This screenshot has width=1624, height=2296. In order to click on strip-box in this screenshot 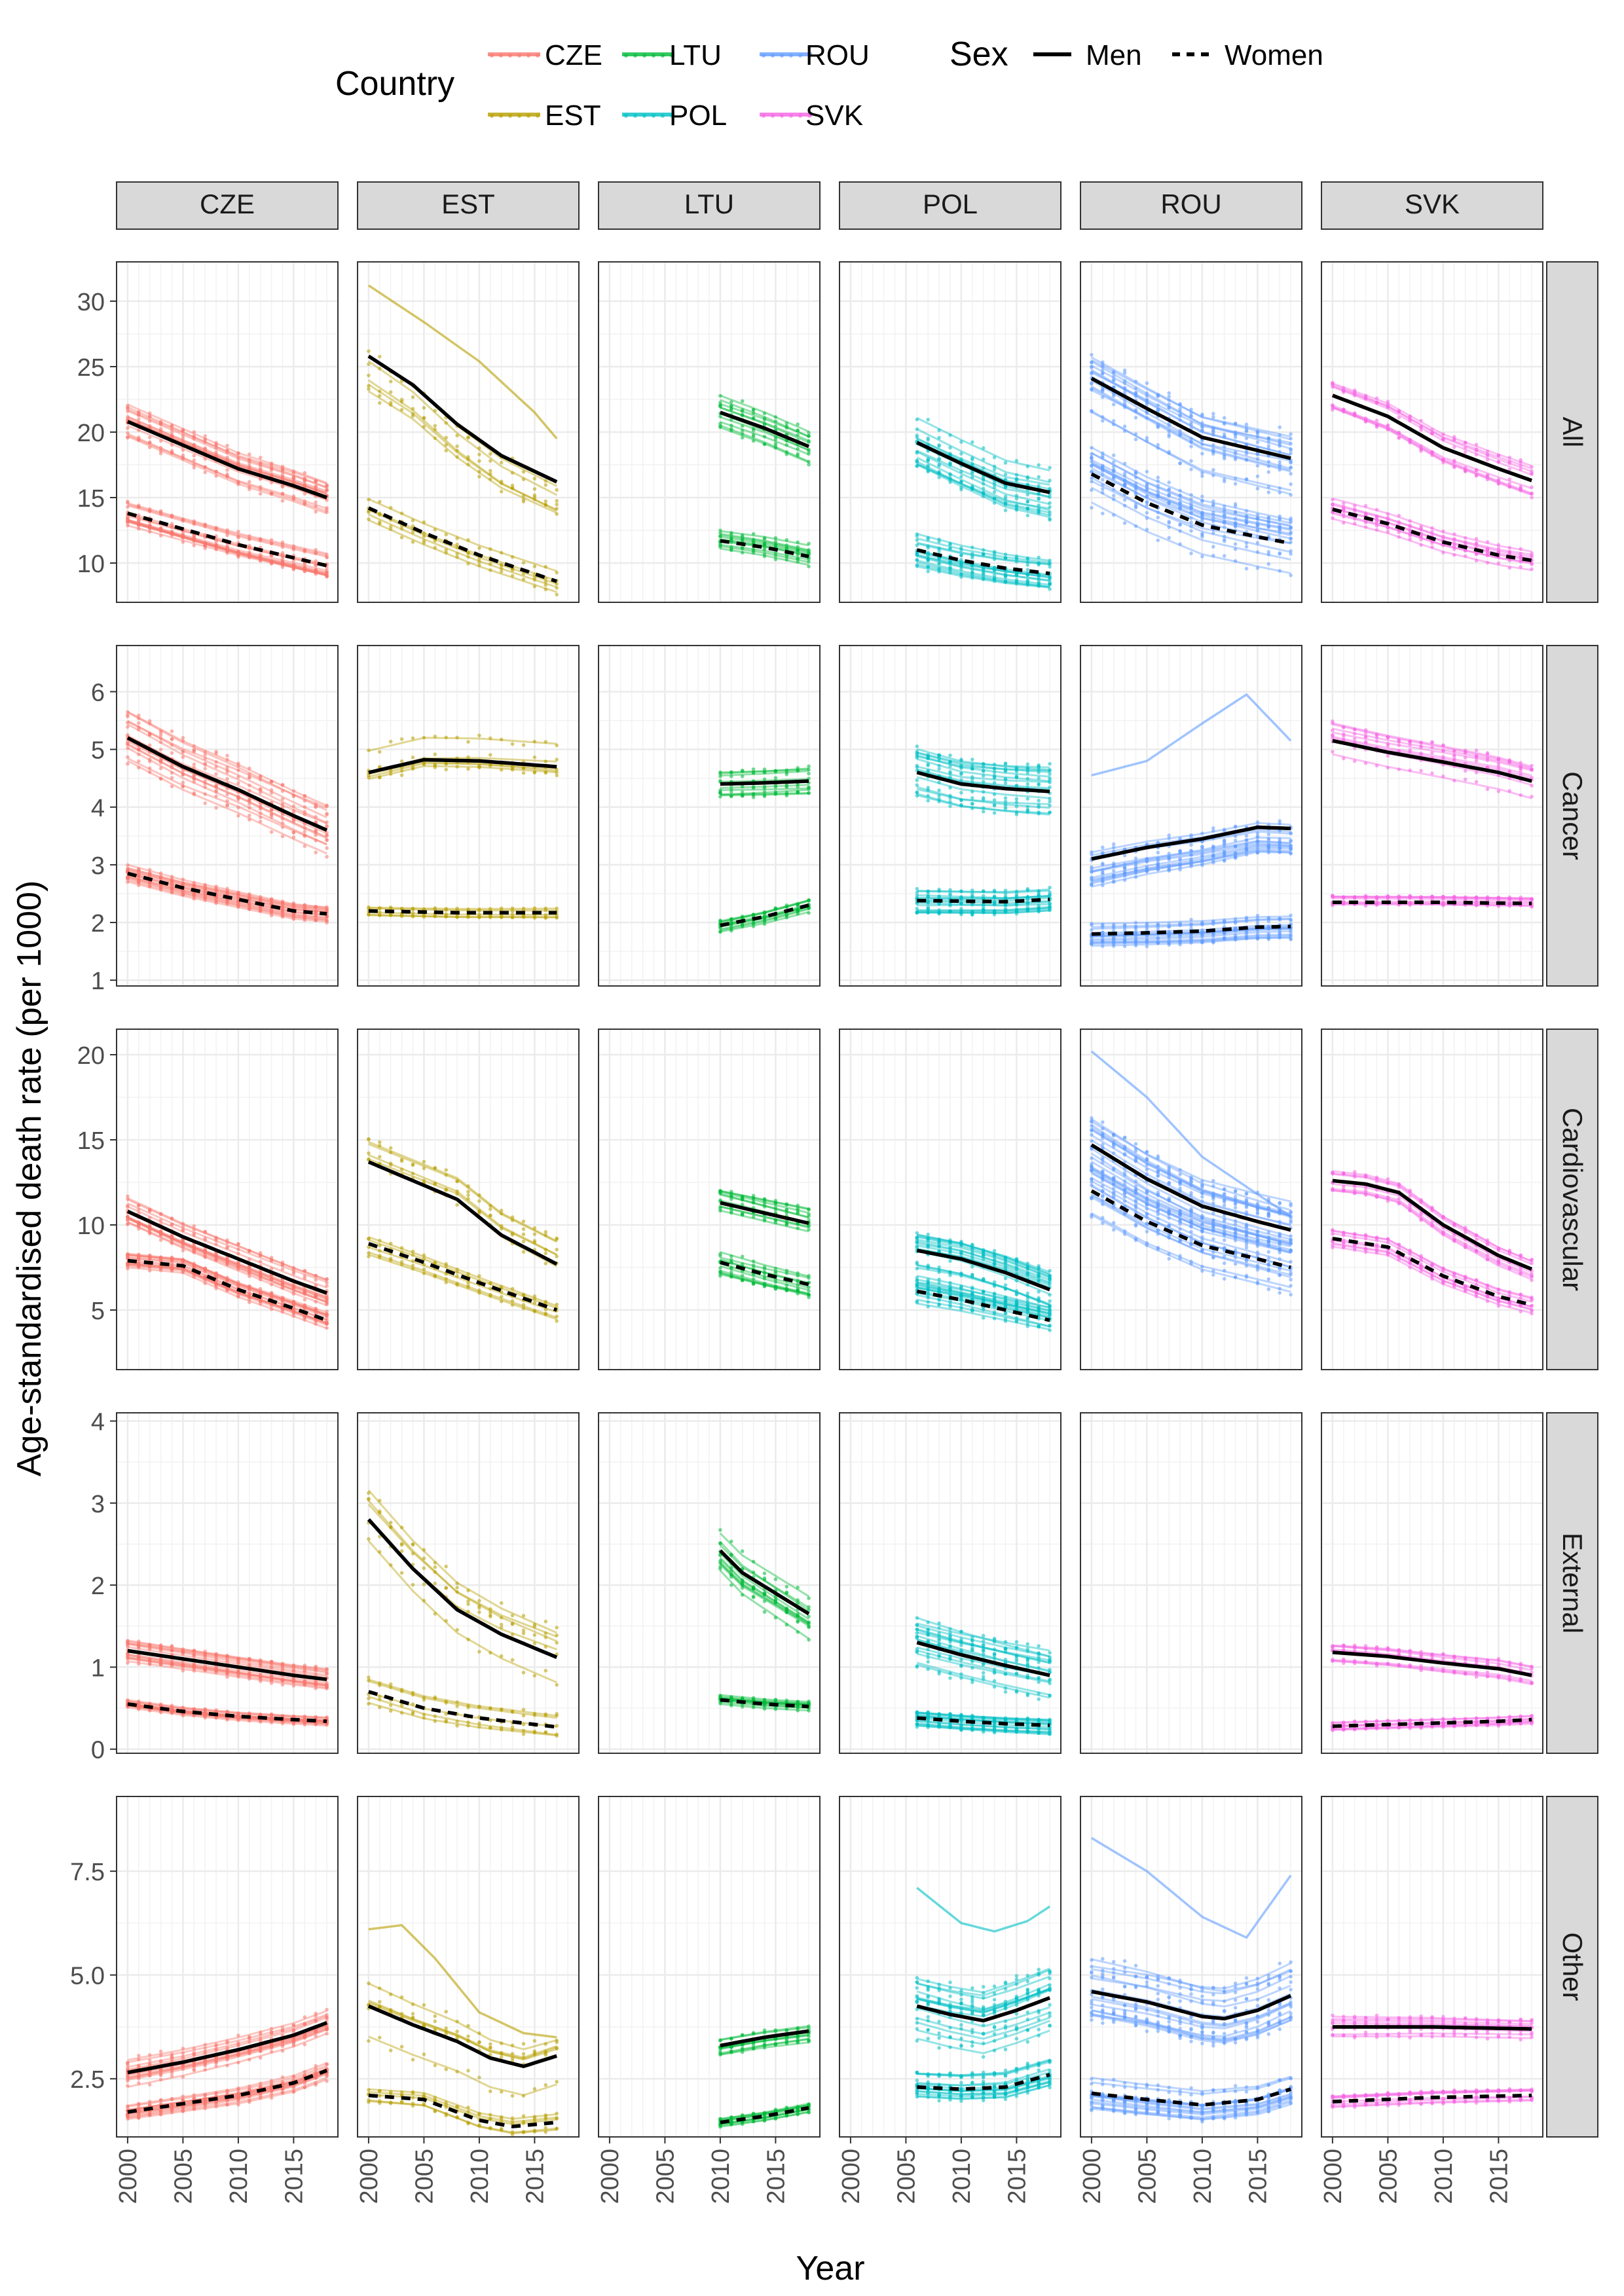, I will do `click(950, 205)`.